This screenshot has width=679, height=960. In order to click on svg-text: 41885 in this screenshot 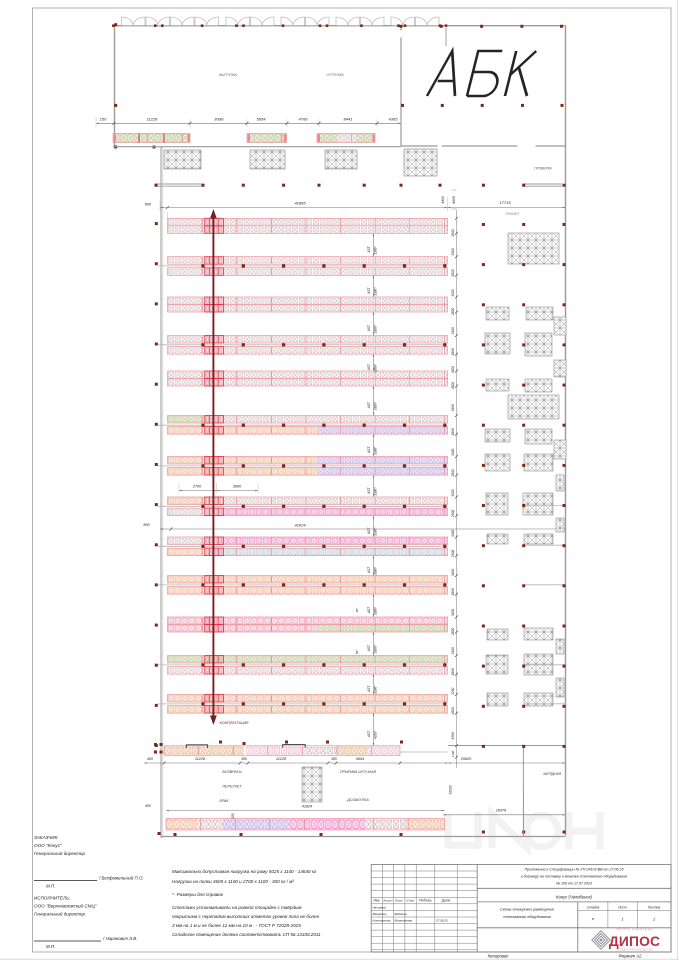, I will do `click(300, 203)`.